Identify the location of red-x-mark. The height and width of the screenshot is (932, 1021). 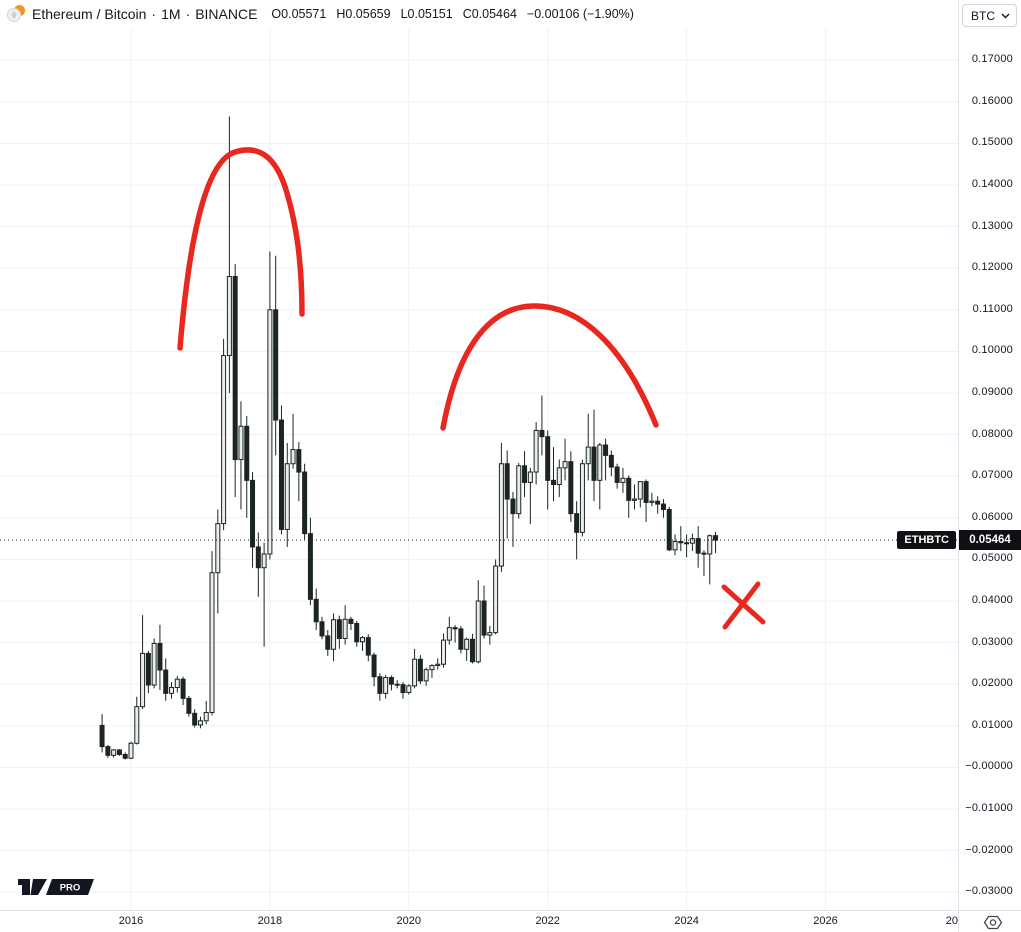
(741, 605).